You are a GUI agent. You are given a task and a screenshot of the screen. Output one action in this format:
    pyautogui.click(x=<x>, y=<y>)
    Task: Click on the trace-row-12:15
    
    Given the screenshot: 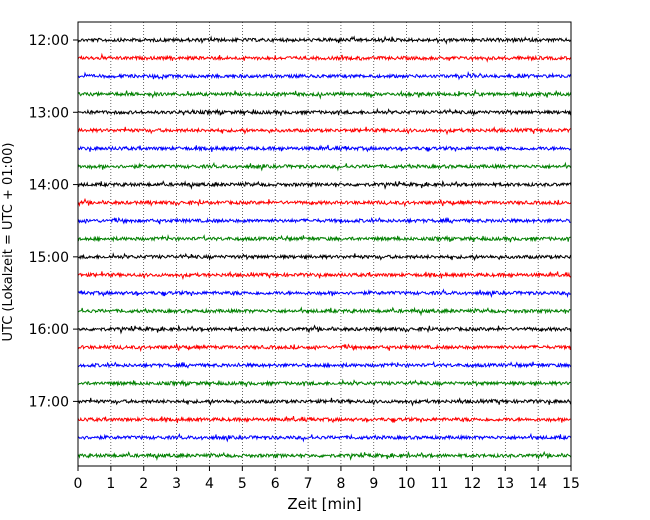 What is the action you would take?
    pyautogui.click(x=324, y=57)
    